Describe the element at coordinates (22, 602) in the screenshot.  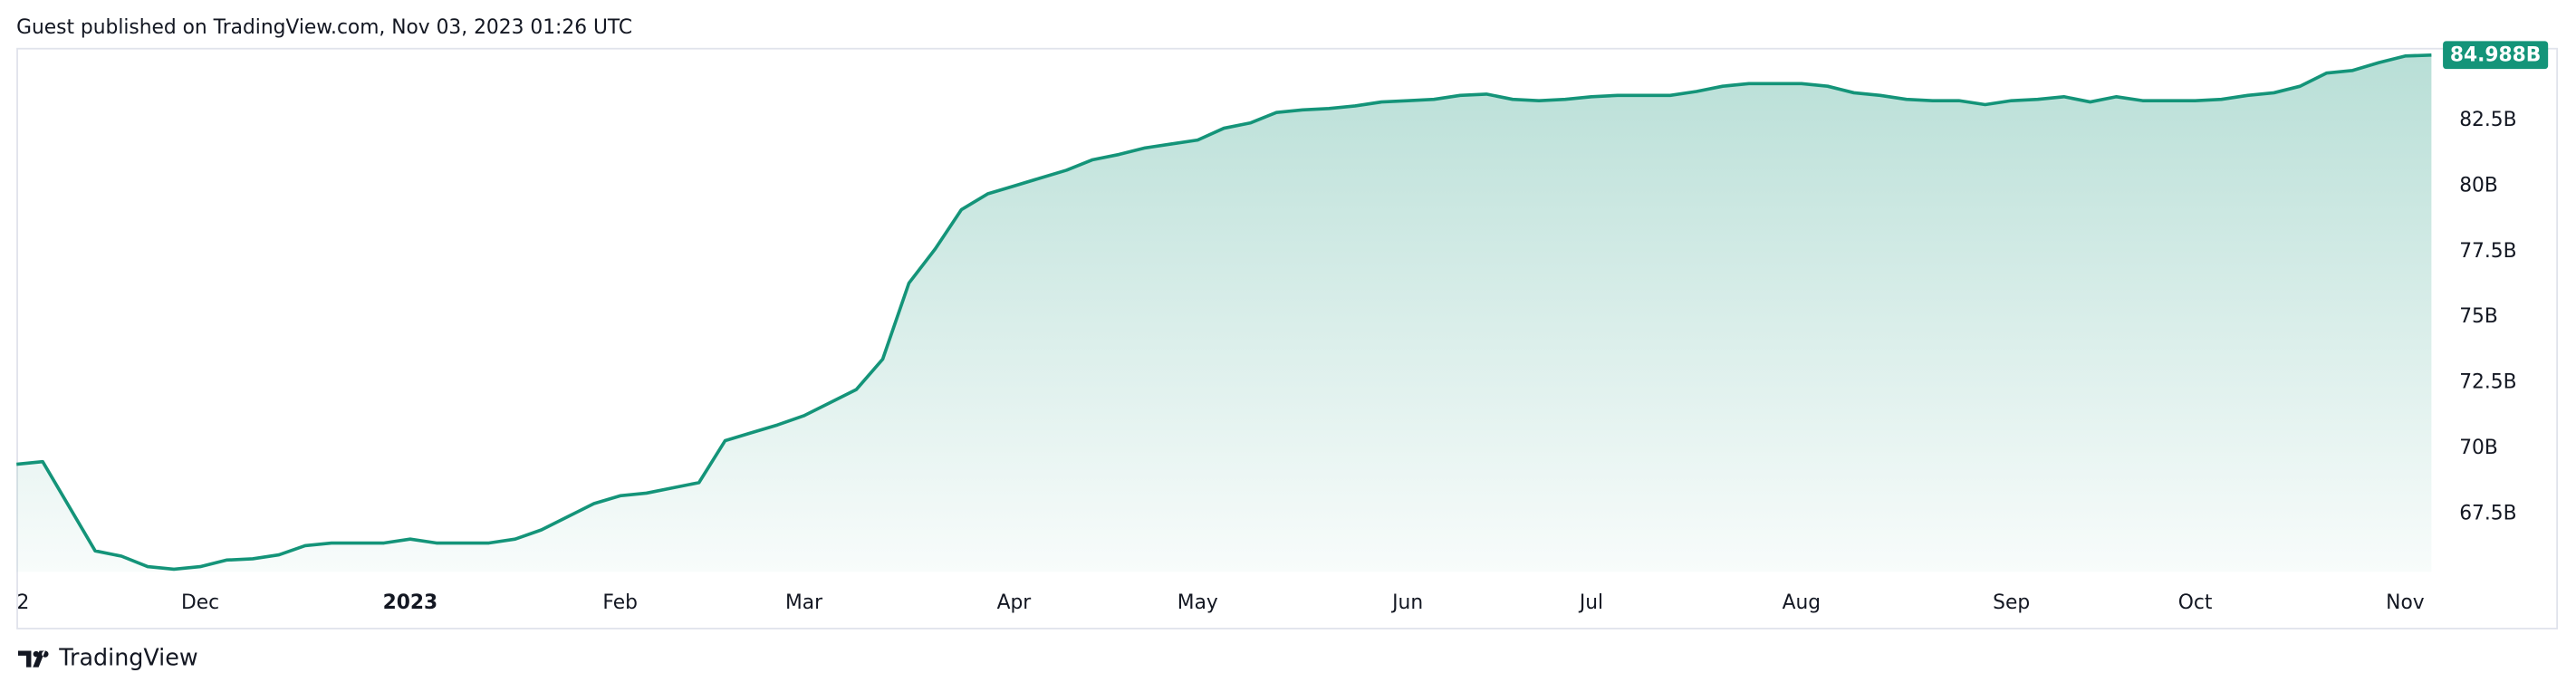
I see `x-tick-label: 2` at that location.